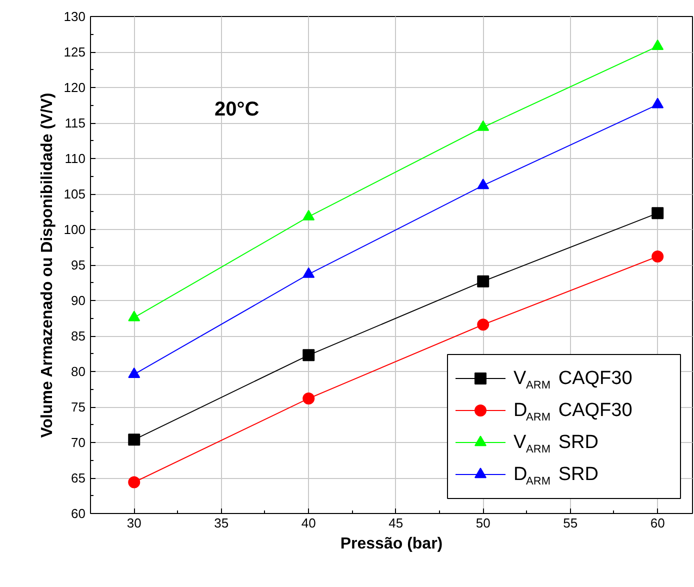 Image resolution: width=694 pixels, height=587 pixels. I want to click on annotation: 20°C, so click(237, 109).